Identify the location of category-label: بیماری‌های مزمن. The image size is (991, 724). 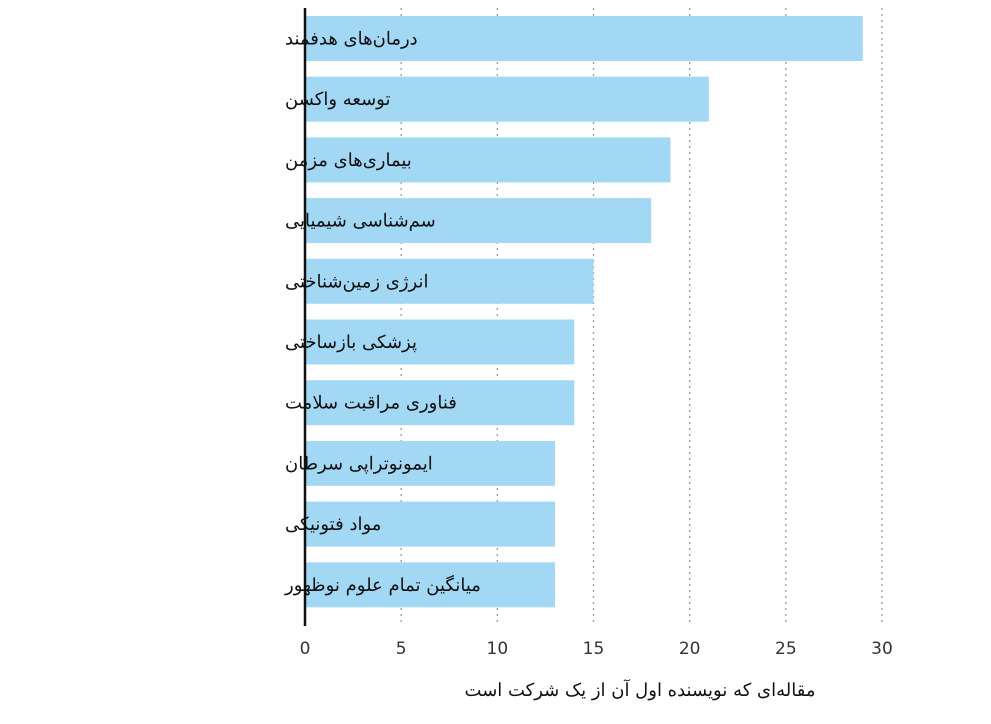
(348, 160).